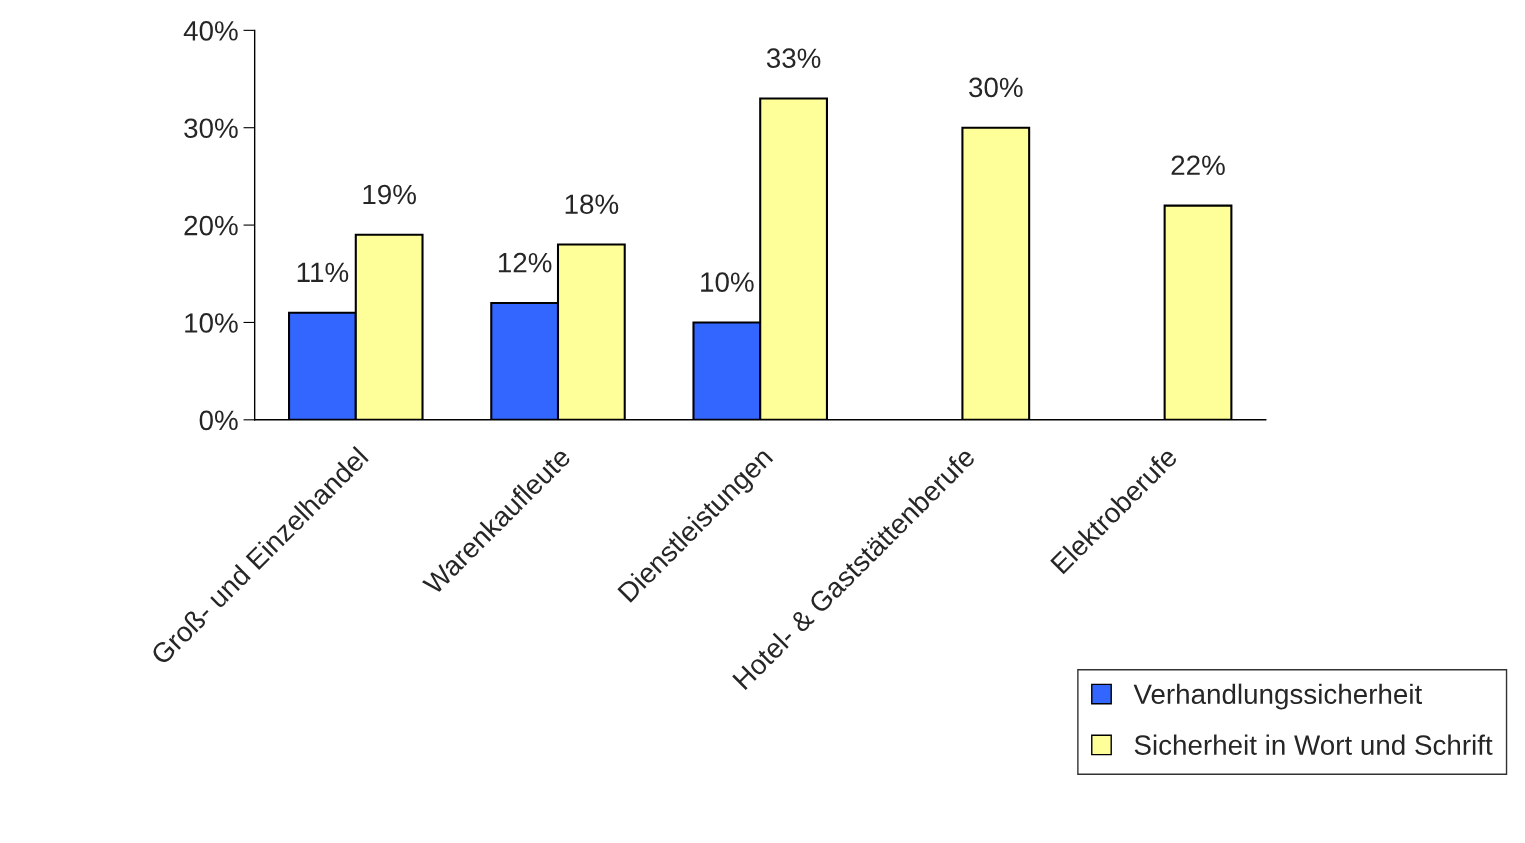 The image size is (1525, 843). I want to click on data-label: 30%, so click(996, 87).